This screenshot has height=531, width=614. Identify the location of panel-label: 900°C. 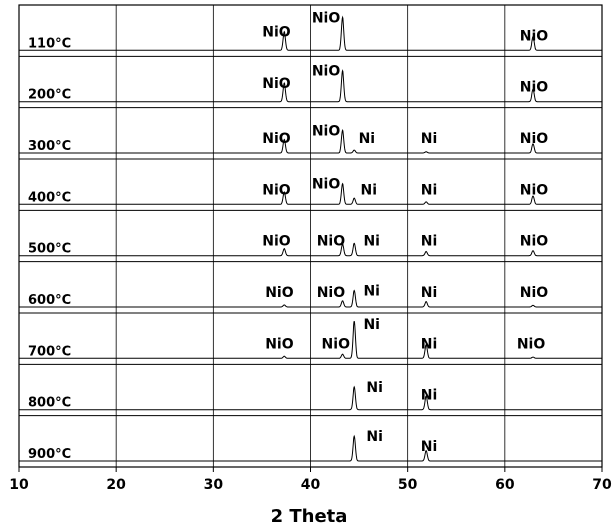
(49, 454).